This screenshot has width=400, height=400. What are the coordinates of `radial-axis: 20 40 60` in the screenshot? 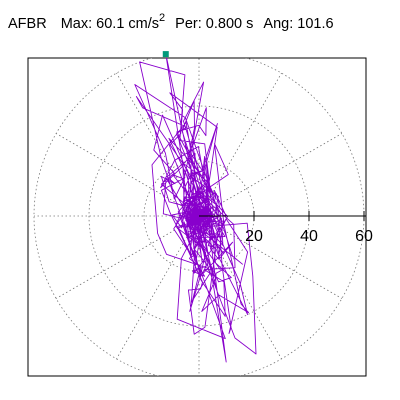 It's located at (286, 228).